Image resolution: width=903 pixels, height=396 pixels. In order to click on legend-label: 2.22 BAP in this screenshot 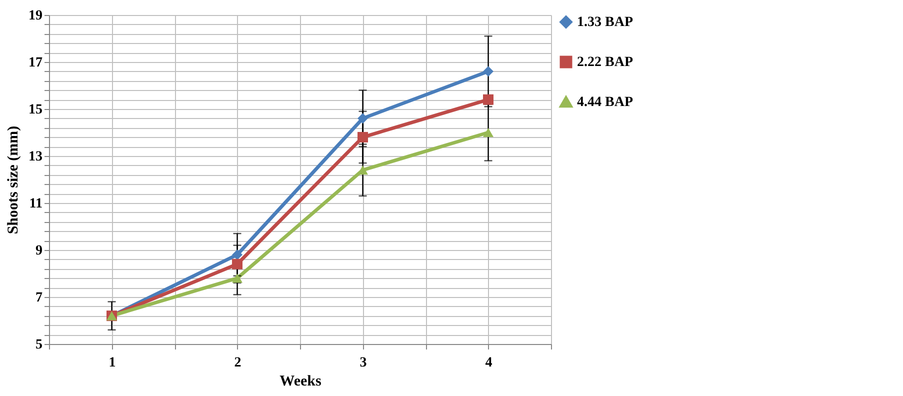, I will do `click(605, 62)`.